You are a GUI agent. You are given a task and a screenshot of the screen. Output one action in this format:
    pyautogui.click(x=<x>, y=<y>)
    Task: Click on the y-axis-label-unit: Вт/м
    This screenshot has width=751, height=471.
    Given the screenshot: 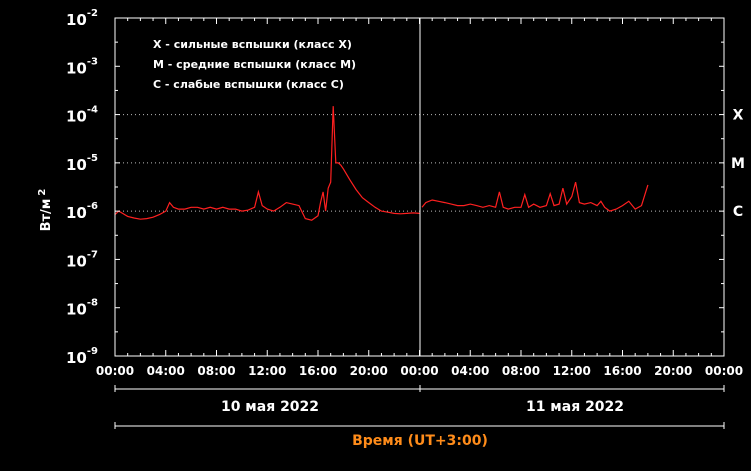 What is the action you would take?
    pyautogui.click(x=46, y=215)
    